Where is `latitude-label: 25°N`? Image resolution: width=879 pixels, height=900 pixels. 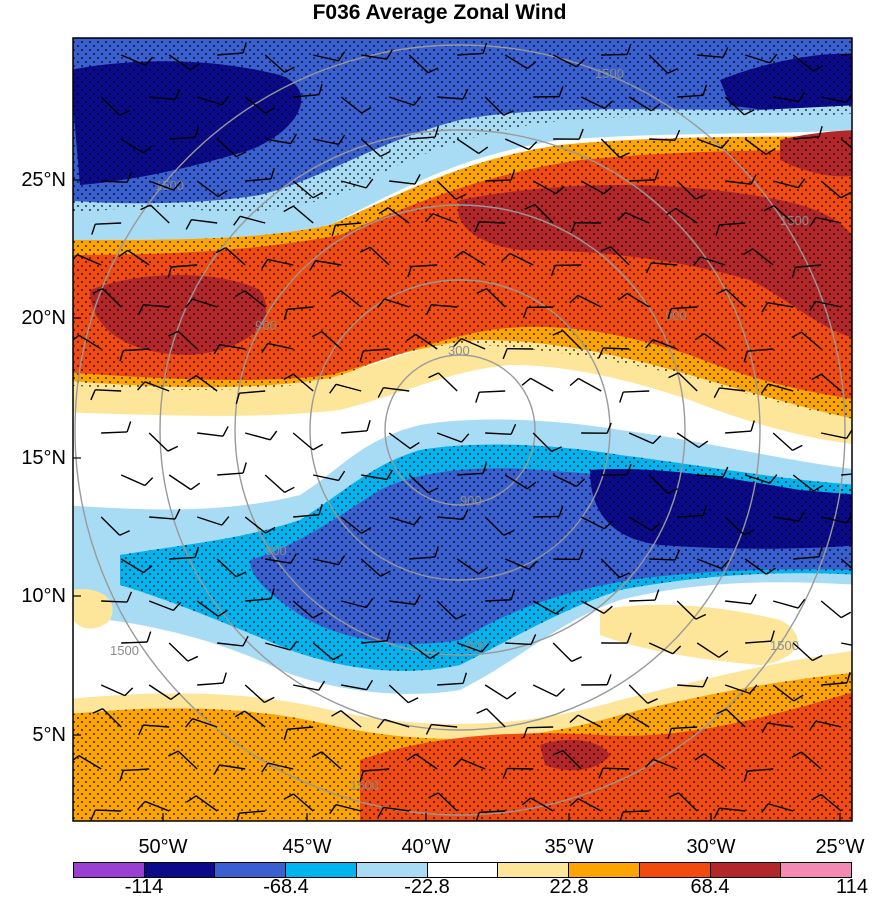
latitude-label: 25°N is located at coordinates (43, 180).